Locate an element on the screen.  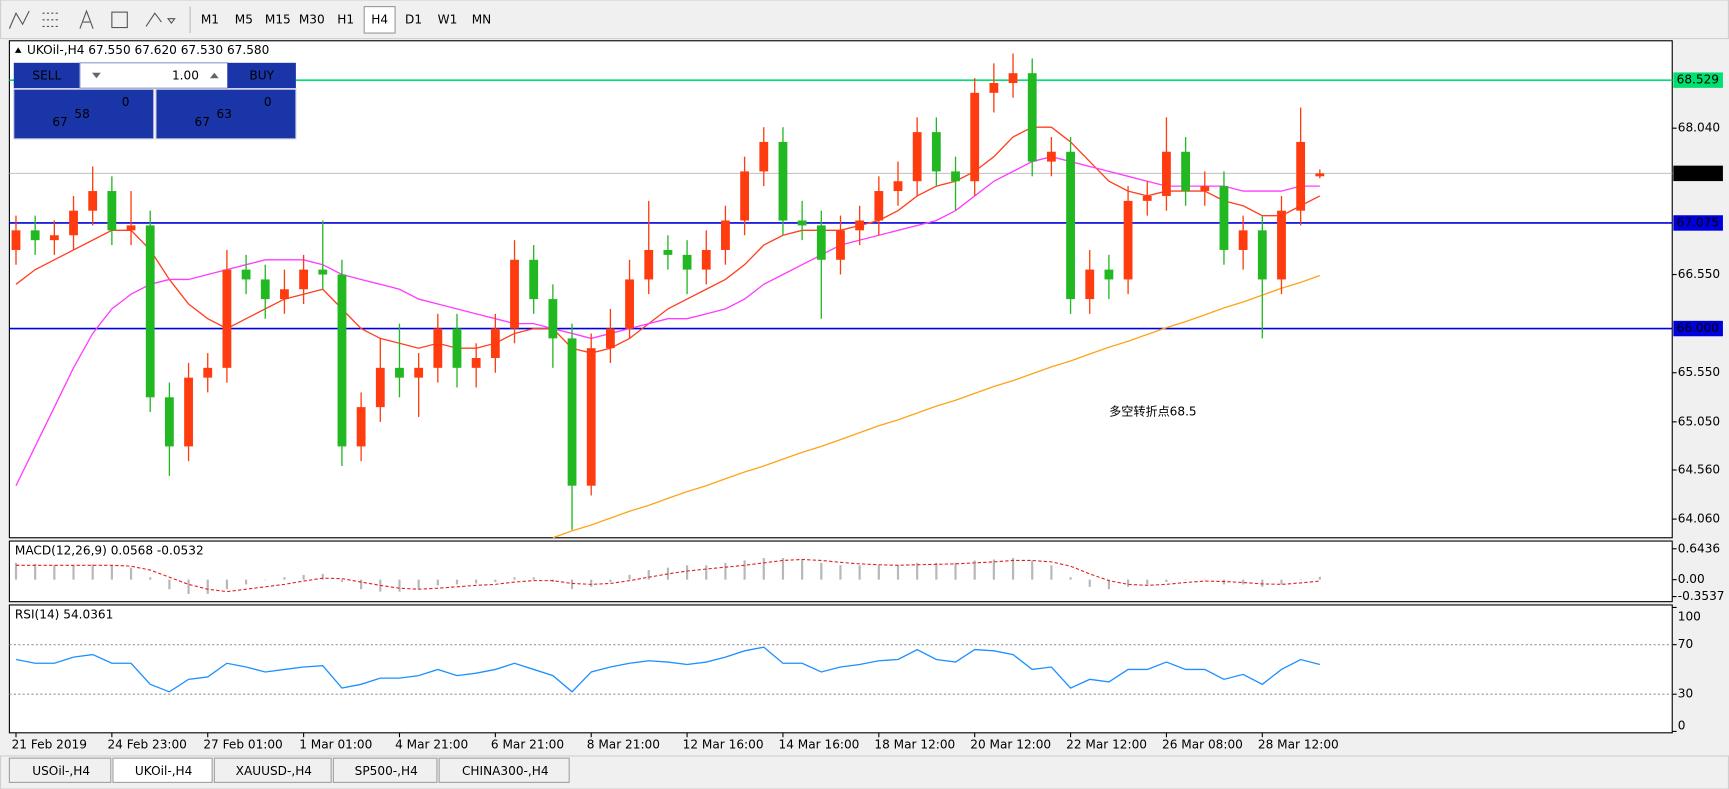
annotation: 多空转折点68.5 is located at coordinates (1153, 411).